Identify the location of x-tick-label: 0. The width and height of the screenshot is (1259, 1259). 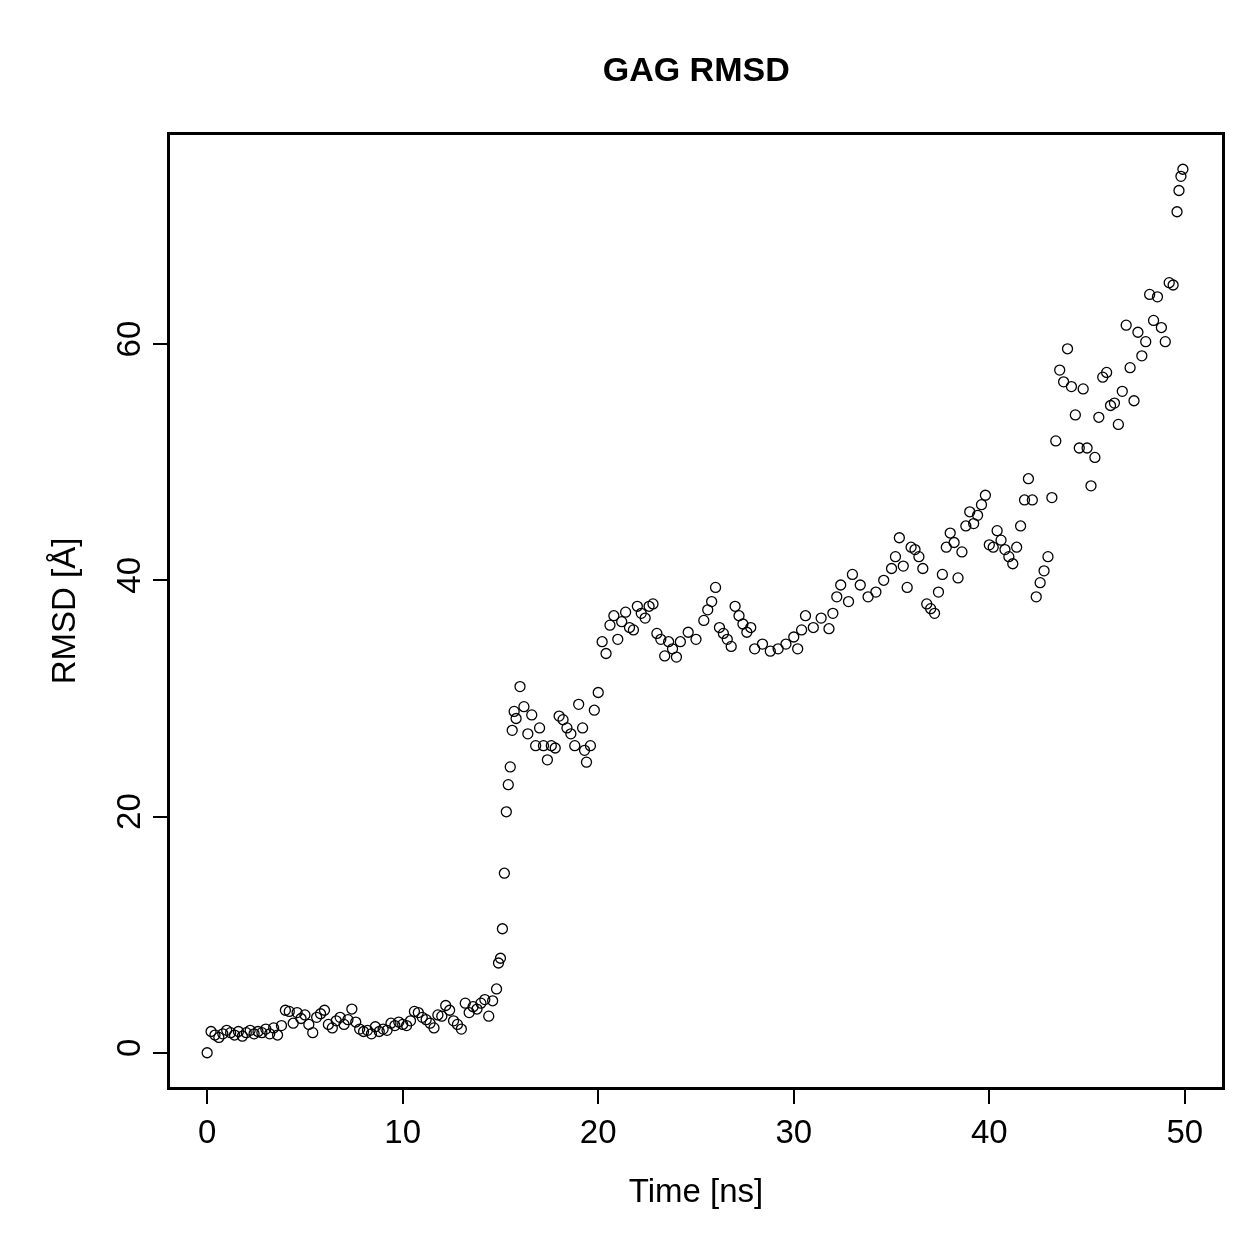
(207, 1132).